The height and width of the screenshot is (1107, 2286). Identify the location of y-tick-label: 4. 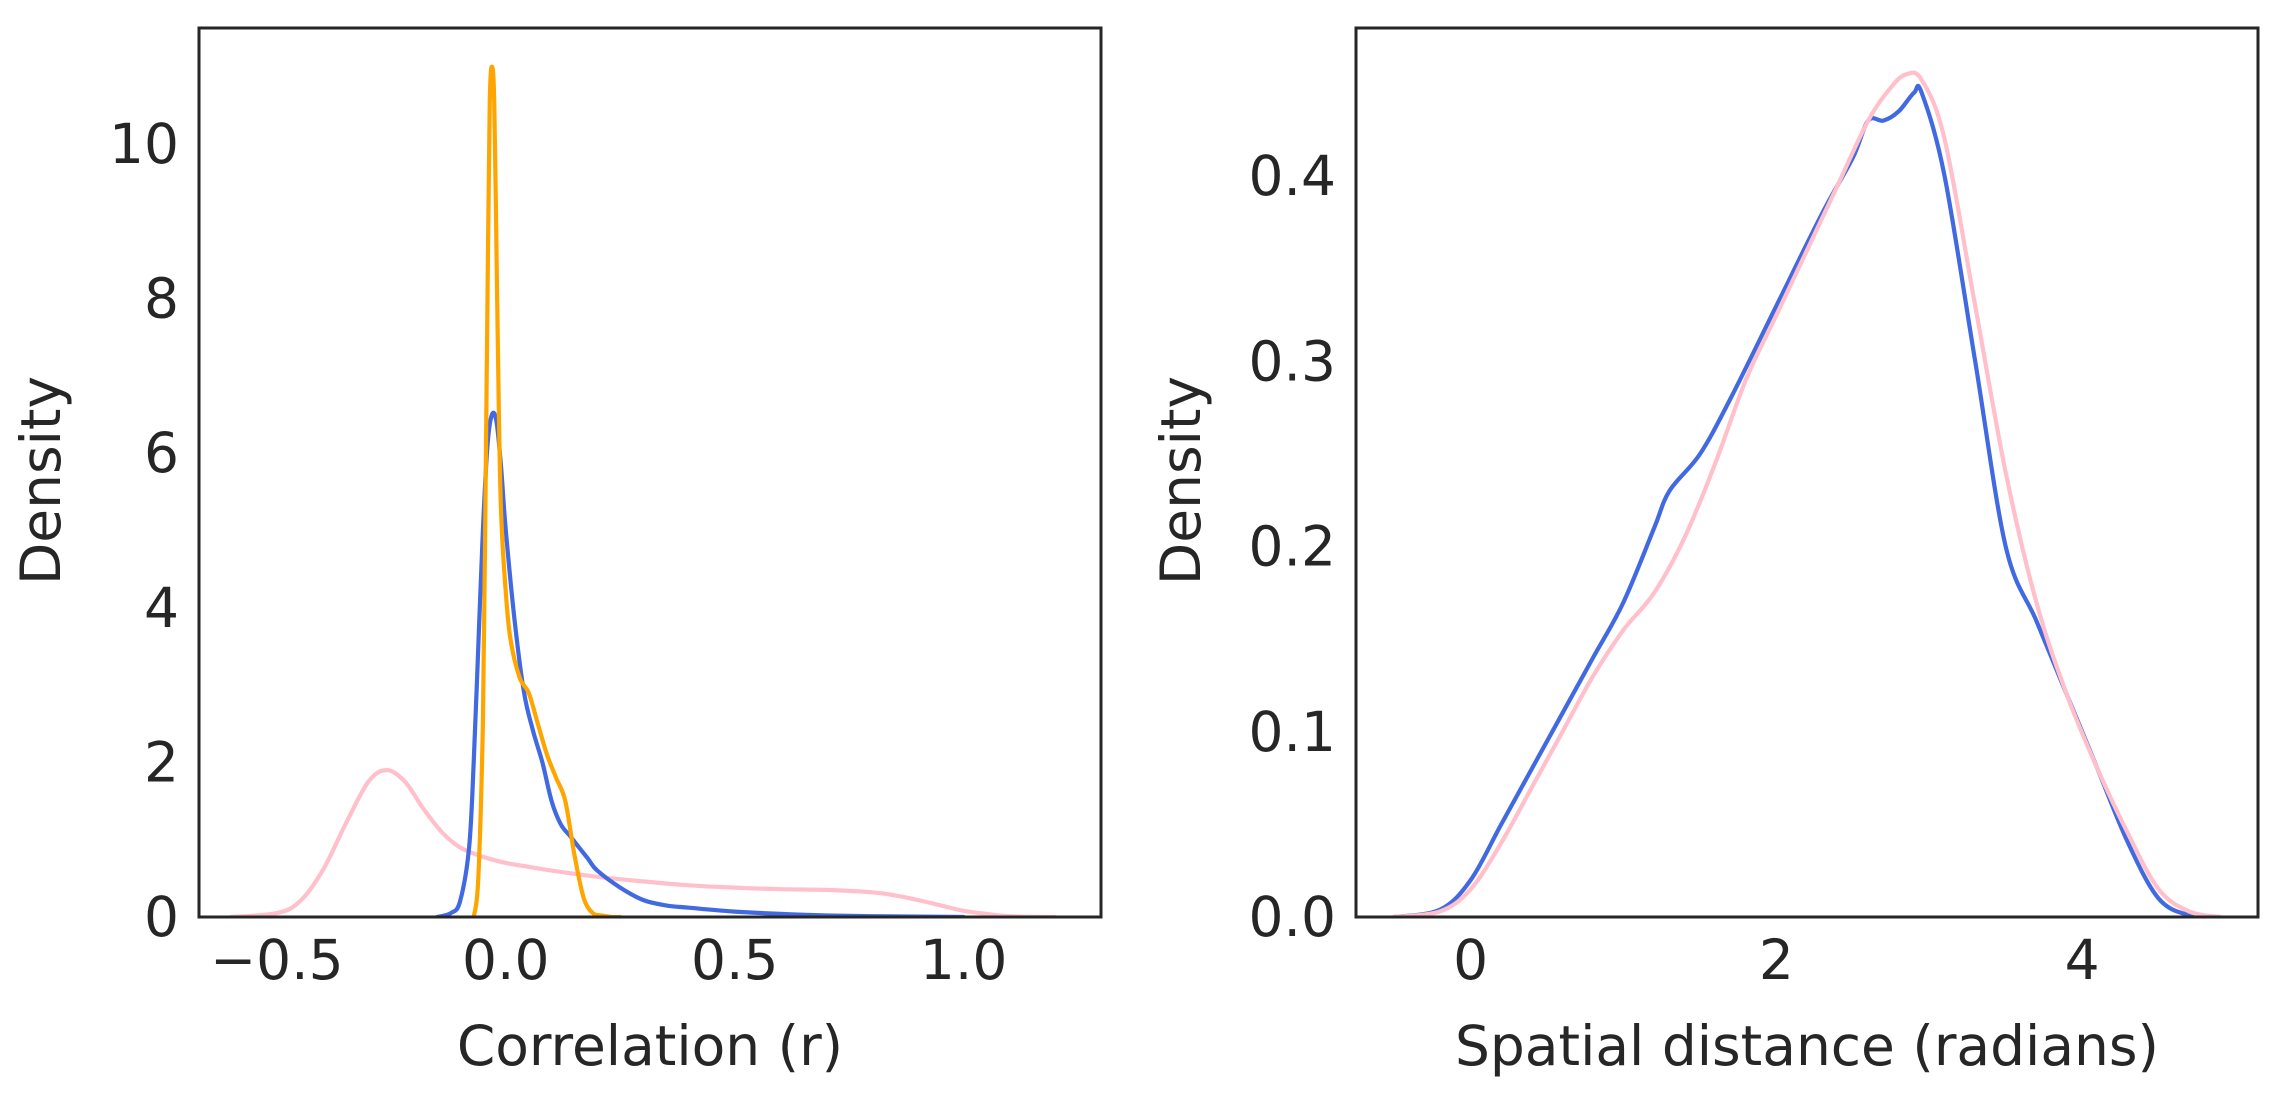
(161, 608).